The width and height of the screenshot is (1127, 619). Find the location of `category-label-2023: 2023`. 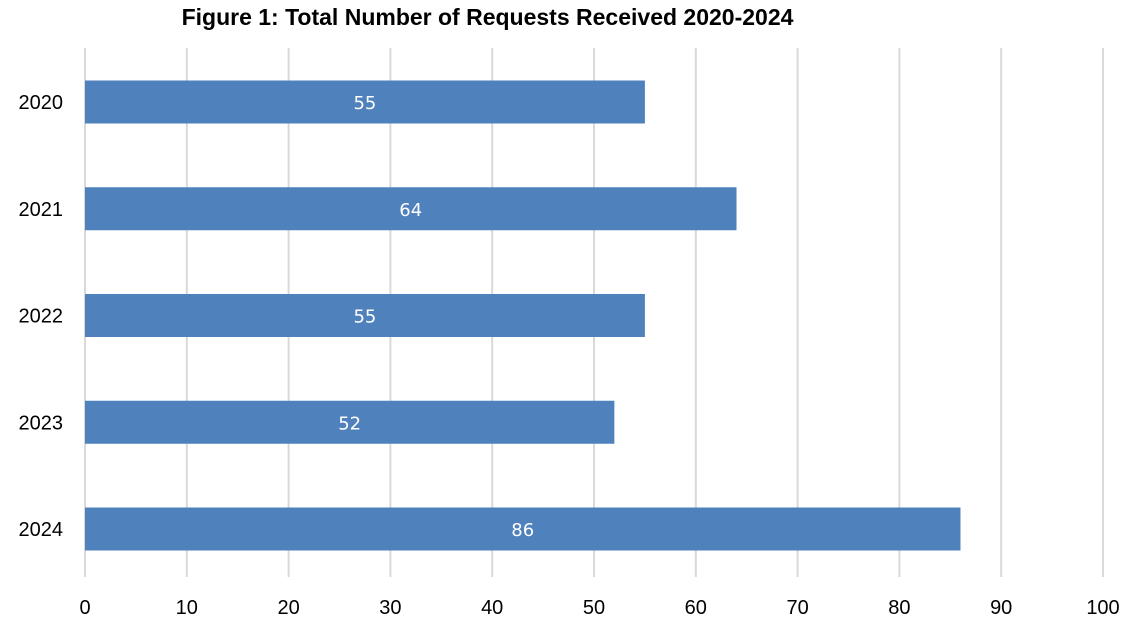

category-label-2023: 2023 is located at coordinates (41, 423).